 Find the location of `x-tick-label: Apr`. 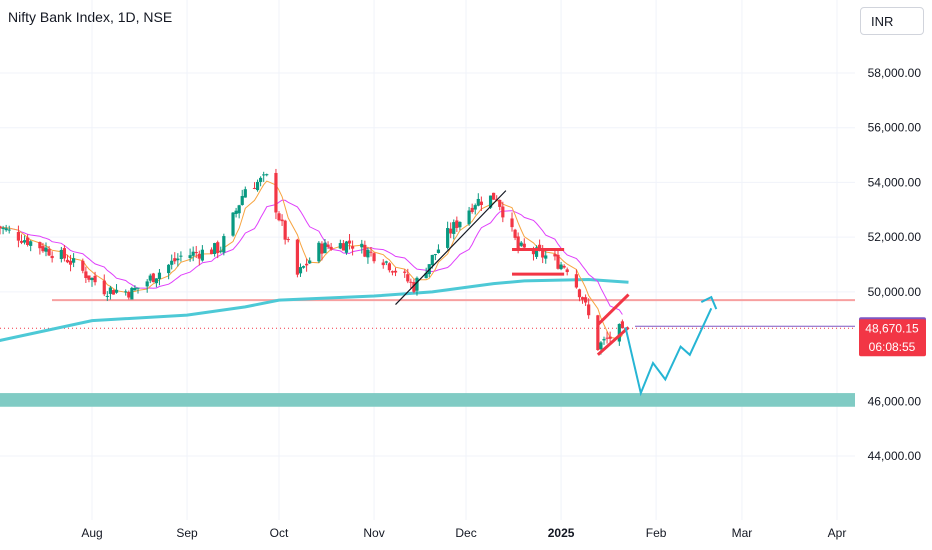

x-tick-label: Apr is located at coordinates (837, 533).